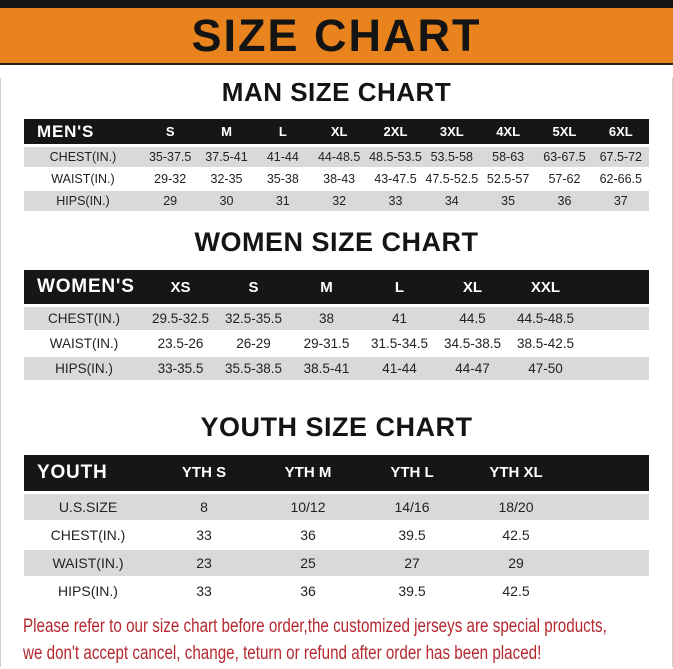 Image resolution: width=673 pixels, height=669 pixels. Describe the element at coordinates (516, 506) in the screenshot. I see `table-cell: 18/20` at that location.